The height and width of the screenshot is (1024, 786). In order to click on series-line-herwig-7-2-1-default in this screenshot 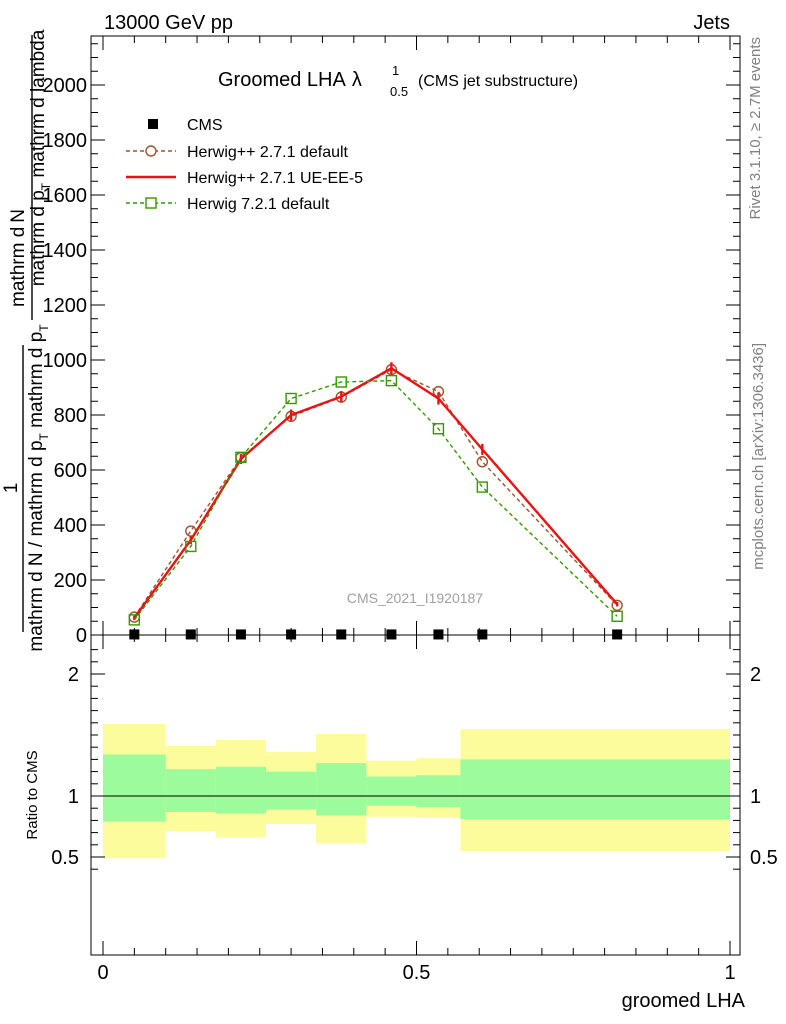, I will do `click(375, 500)`.